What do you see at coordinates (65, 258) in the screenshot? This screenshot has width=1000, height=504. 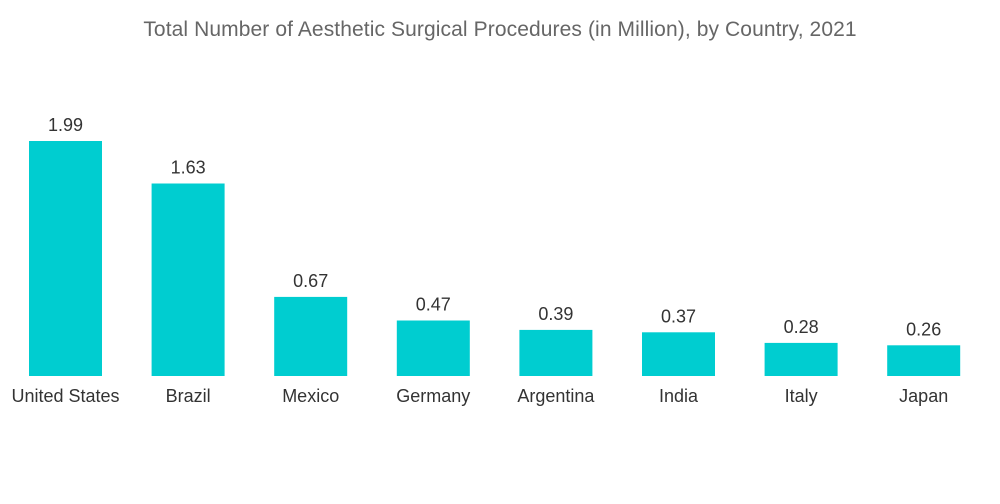 I see `bar-united-states` at bounding box center [65, 258].